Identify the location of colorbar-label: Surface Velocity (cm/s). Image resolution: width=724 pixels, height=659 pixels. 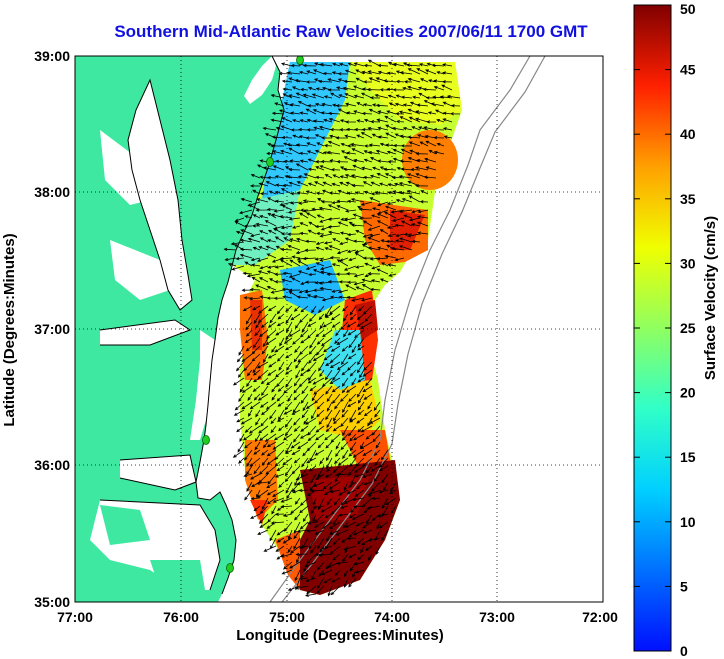
(710, 298).